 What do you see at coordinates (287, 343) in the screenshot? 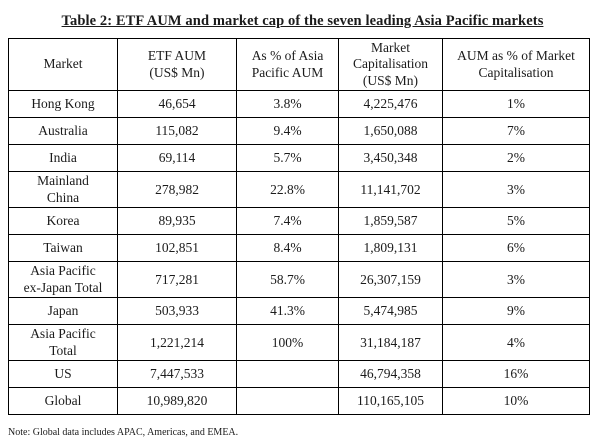
I see `pct-apac-aum-cell: 100%` at bounding box center [287, 343].